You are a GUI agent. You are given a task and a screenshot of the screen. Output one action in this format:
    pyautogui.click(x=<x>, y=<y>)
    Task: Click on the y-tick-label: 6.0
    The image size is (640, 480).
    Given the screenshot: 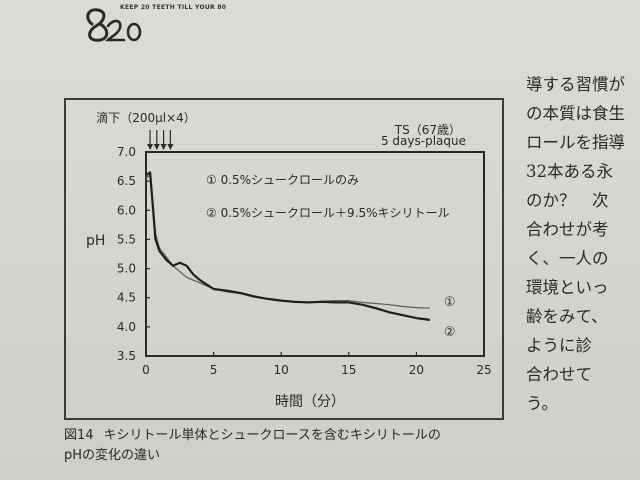 What is the action you would take?
    pyautogui.click(x=126, y=210)
    